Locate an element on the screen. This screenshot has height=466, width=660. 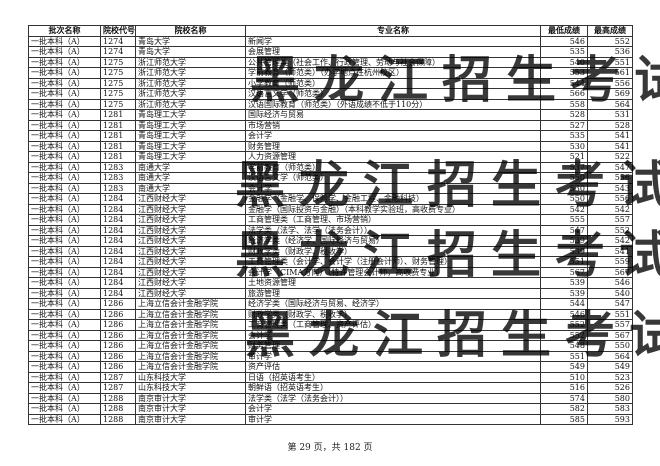
table-row: 一批本科（A） 1287 山东科技大学 日语（招英语考生） 510 523 is located at coordinates (330, 377).